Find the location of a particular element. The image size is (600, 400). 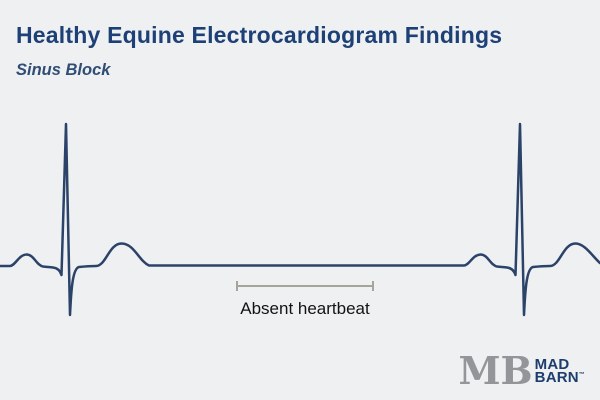

absent-heartbeat-label: Absent heartbeat is located at coordinates (305, 308).